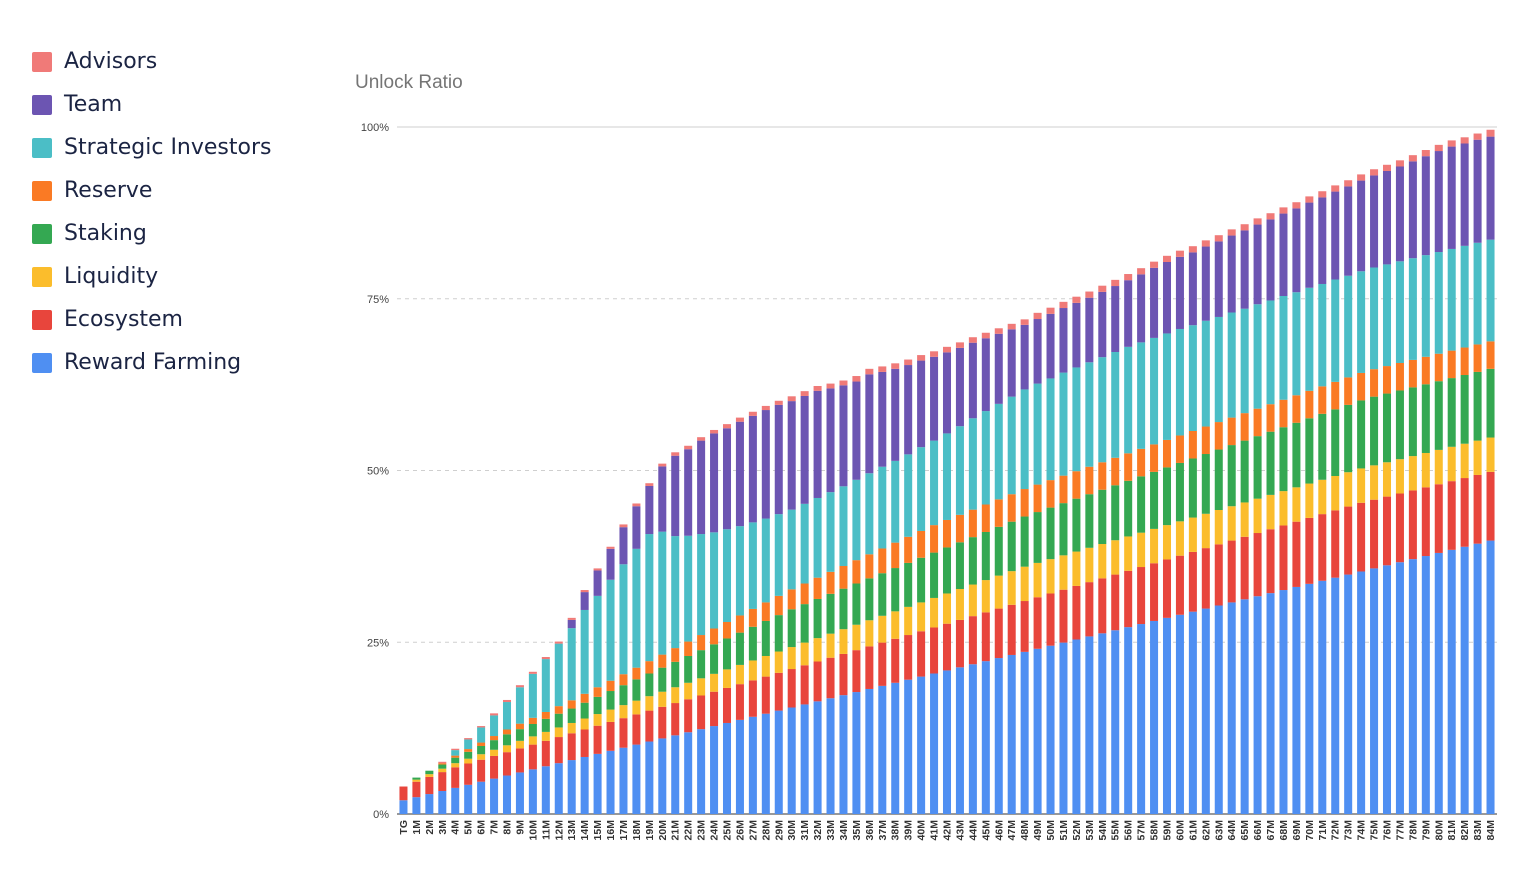  Describe the element at coordinates (1309, 339) in the screenshot. I see `bar-segment-strategic-investors-70M` at that location.